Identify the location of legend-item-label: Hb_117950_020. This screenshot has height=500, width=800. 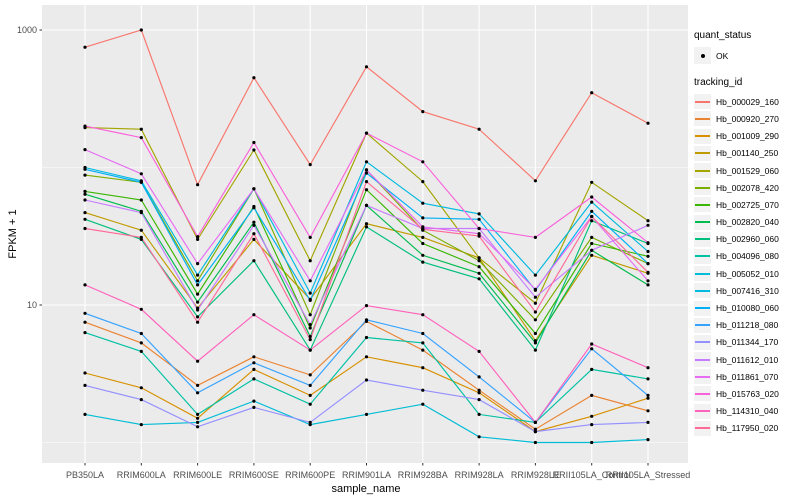
(747, 428).